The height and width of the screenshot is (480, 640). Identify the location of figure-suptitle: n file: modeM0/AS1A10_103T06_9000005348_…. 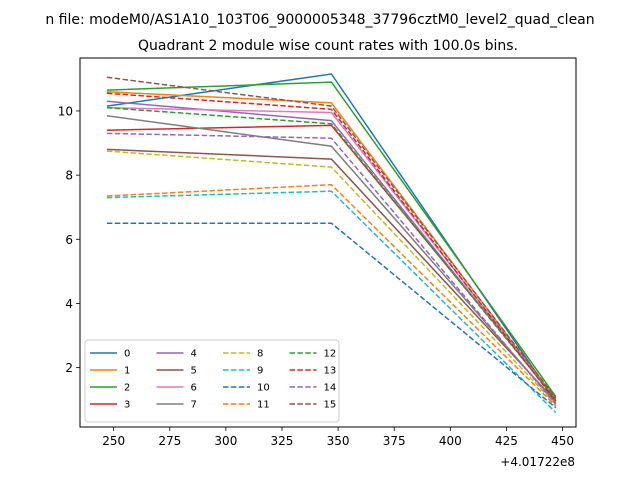
(319, 20).